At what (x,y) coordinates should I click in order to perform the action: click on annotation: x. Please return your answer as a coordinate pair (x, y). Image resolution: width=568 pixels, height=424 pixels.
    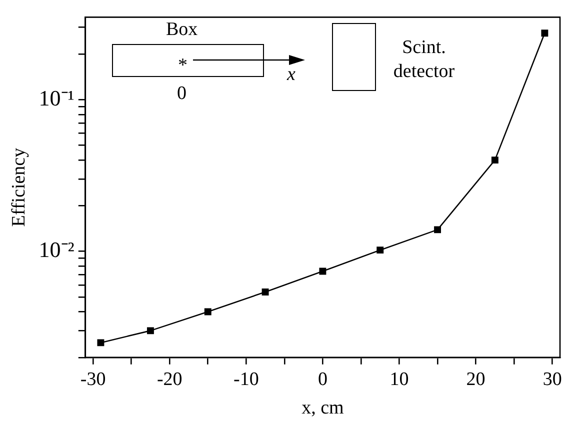
    Looking at the image, I should click on (291, 74).